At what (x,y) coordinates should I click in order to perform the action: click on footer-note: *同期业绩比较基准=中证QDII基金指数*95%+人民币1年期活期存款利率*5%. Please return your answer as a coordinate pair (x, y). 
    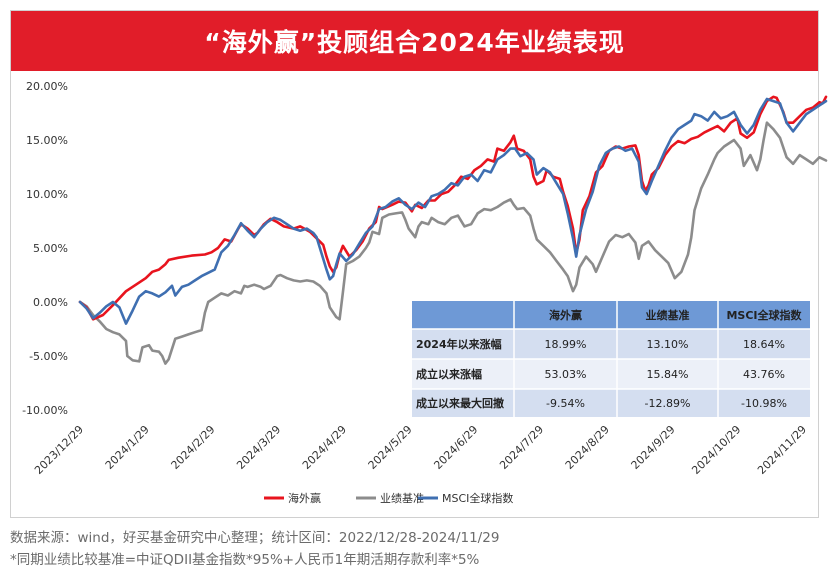
    Looking at the image, I should click on (245, 560).